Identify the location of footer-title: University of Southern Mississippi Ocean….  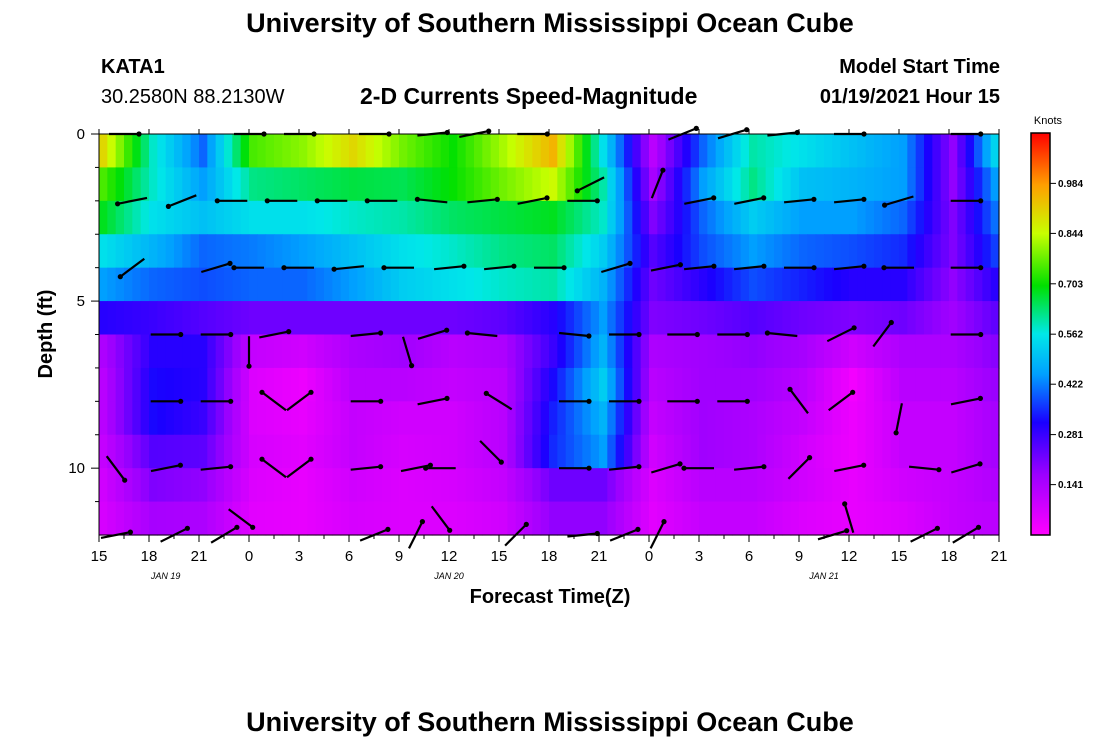
(550, 722).